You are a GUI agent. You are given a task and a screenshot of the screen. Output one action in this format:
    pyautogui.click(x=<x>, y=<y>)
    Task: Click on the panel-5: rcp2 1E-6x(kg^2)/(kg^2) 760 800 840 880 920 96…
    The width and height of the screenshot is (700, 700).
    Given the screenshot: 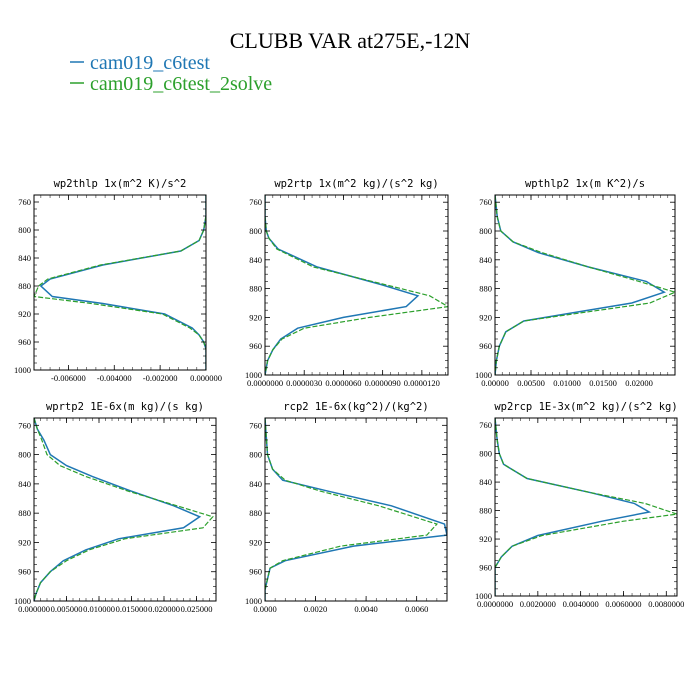 What is the action you would take?
    pyautogui.click(x=346, y=507)
    